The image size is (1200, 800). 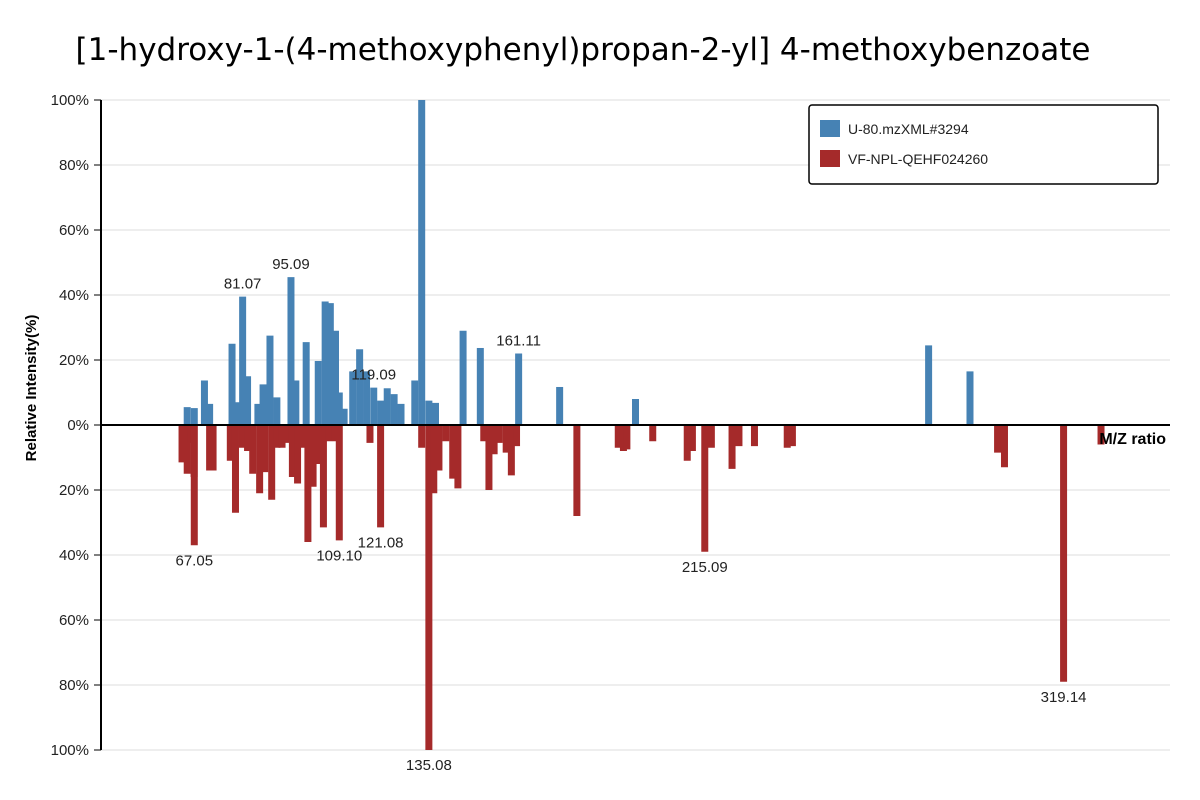 What do you see at coordinates (1132, 439) in the screenshot?
I see `x-axis-label: M/Z ratio` at bounding box center [1132, 439].